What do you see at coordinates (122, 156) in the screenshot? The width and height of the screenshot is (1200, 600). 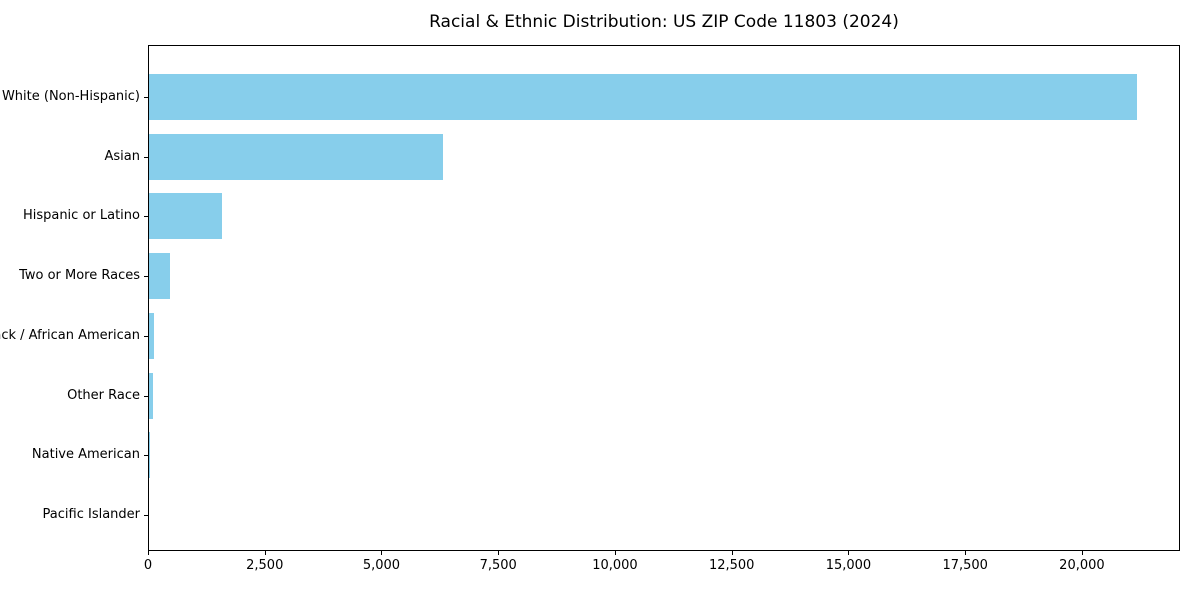 I see `y-tick-label: Asian` at bounding box center [122, 156].